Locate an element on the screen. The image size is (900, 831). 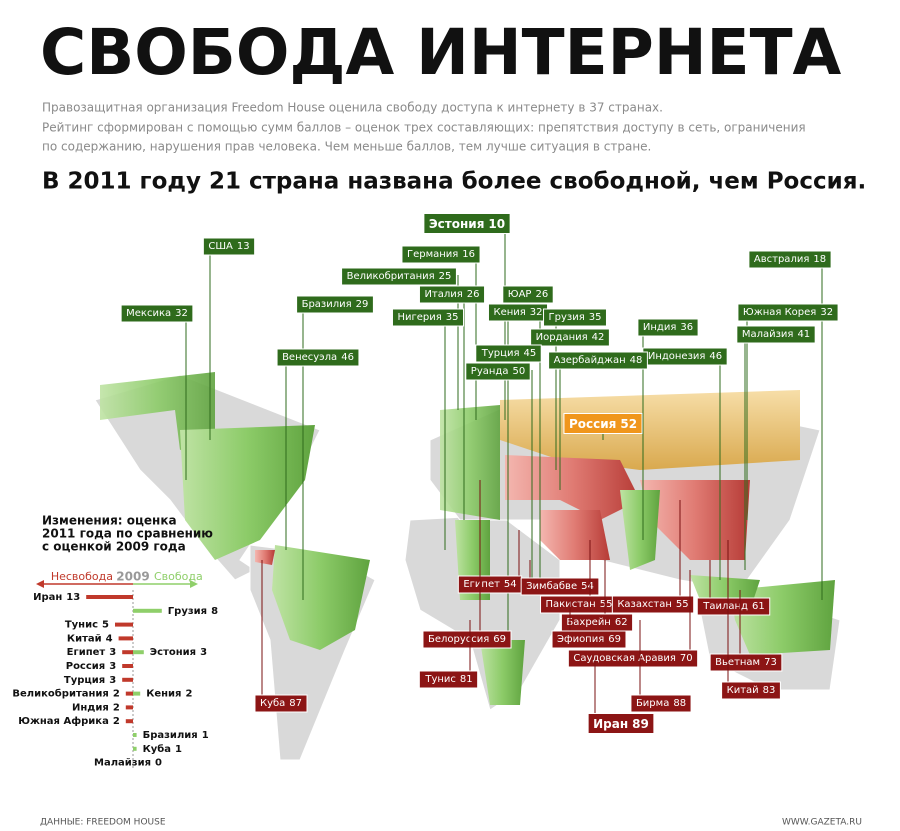
country-score: 70 is located at coordinates (686, 658).